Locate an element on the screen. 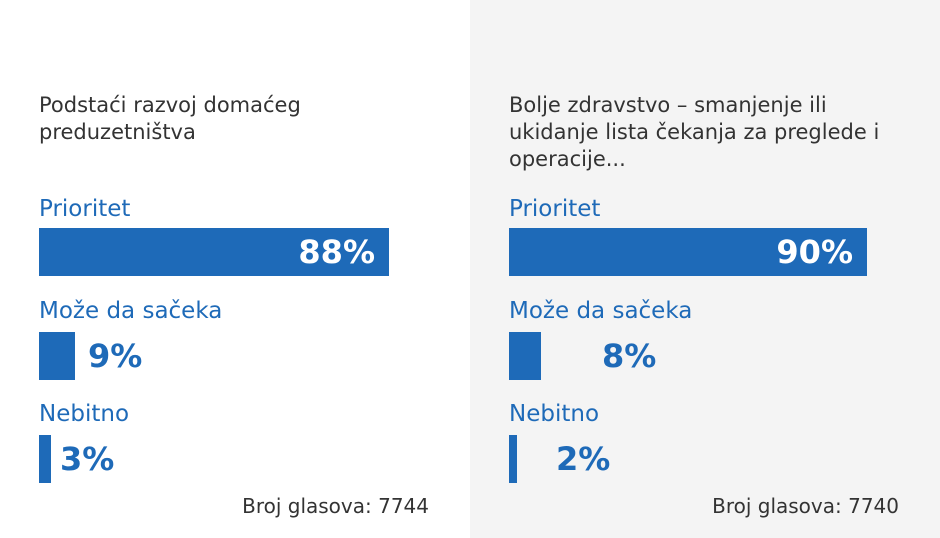 The height and width of the screenshot is (538, 940). value-label-priority: 88% is located at coordinates (336, 252).